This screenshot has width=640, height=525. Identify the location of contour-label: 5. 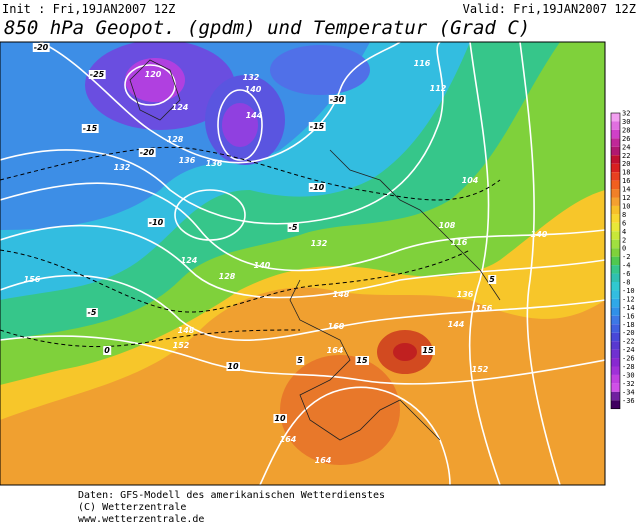
(492, 279).